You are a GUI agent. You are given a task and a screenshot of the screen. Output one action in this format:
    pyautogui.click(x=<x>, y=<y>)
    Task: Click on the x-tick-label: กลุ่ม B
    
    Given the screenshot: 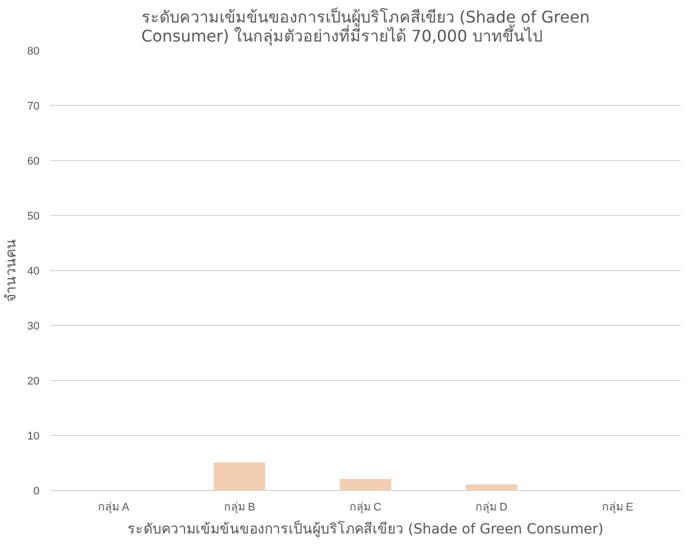 What is the action you would take?
    pyautogui.click(x=240, y=508)
    